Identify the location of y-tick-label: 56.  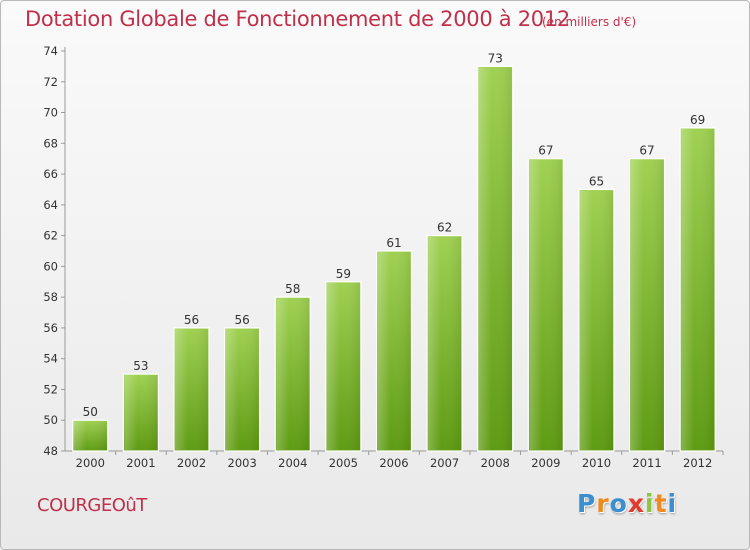
(50, 328).